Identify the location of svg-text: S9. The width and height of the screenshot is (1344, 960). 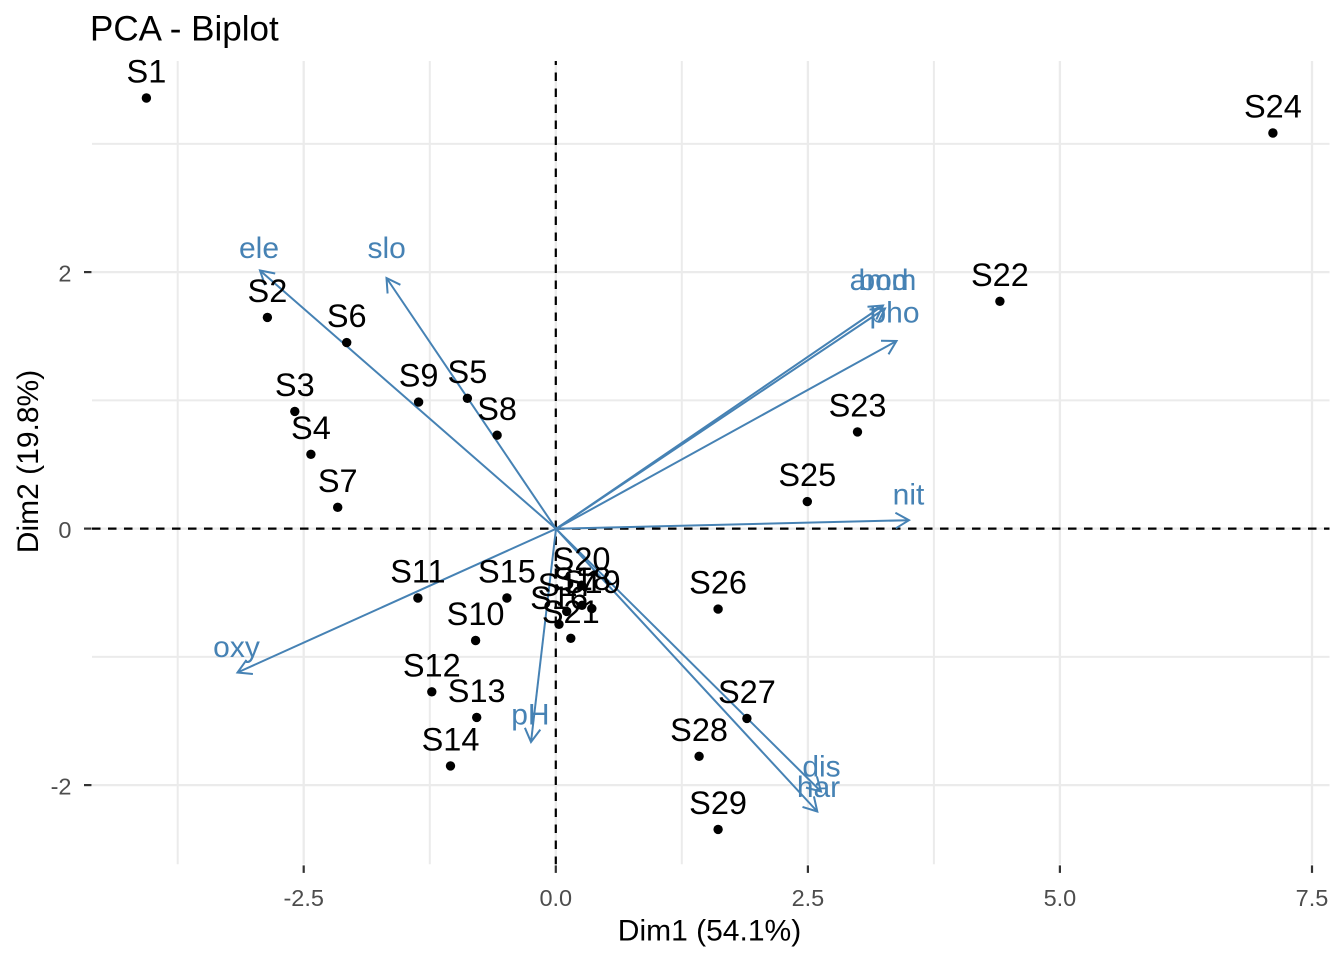
(419, 376).